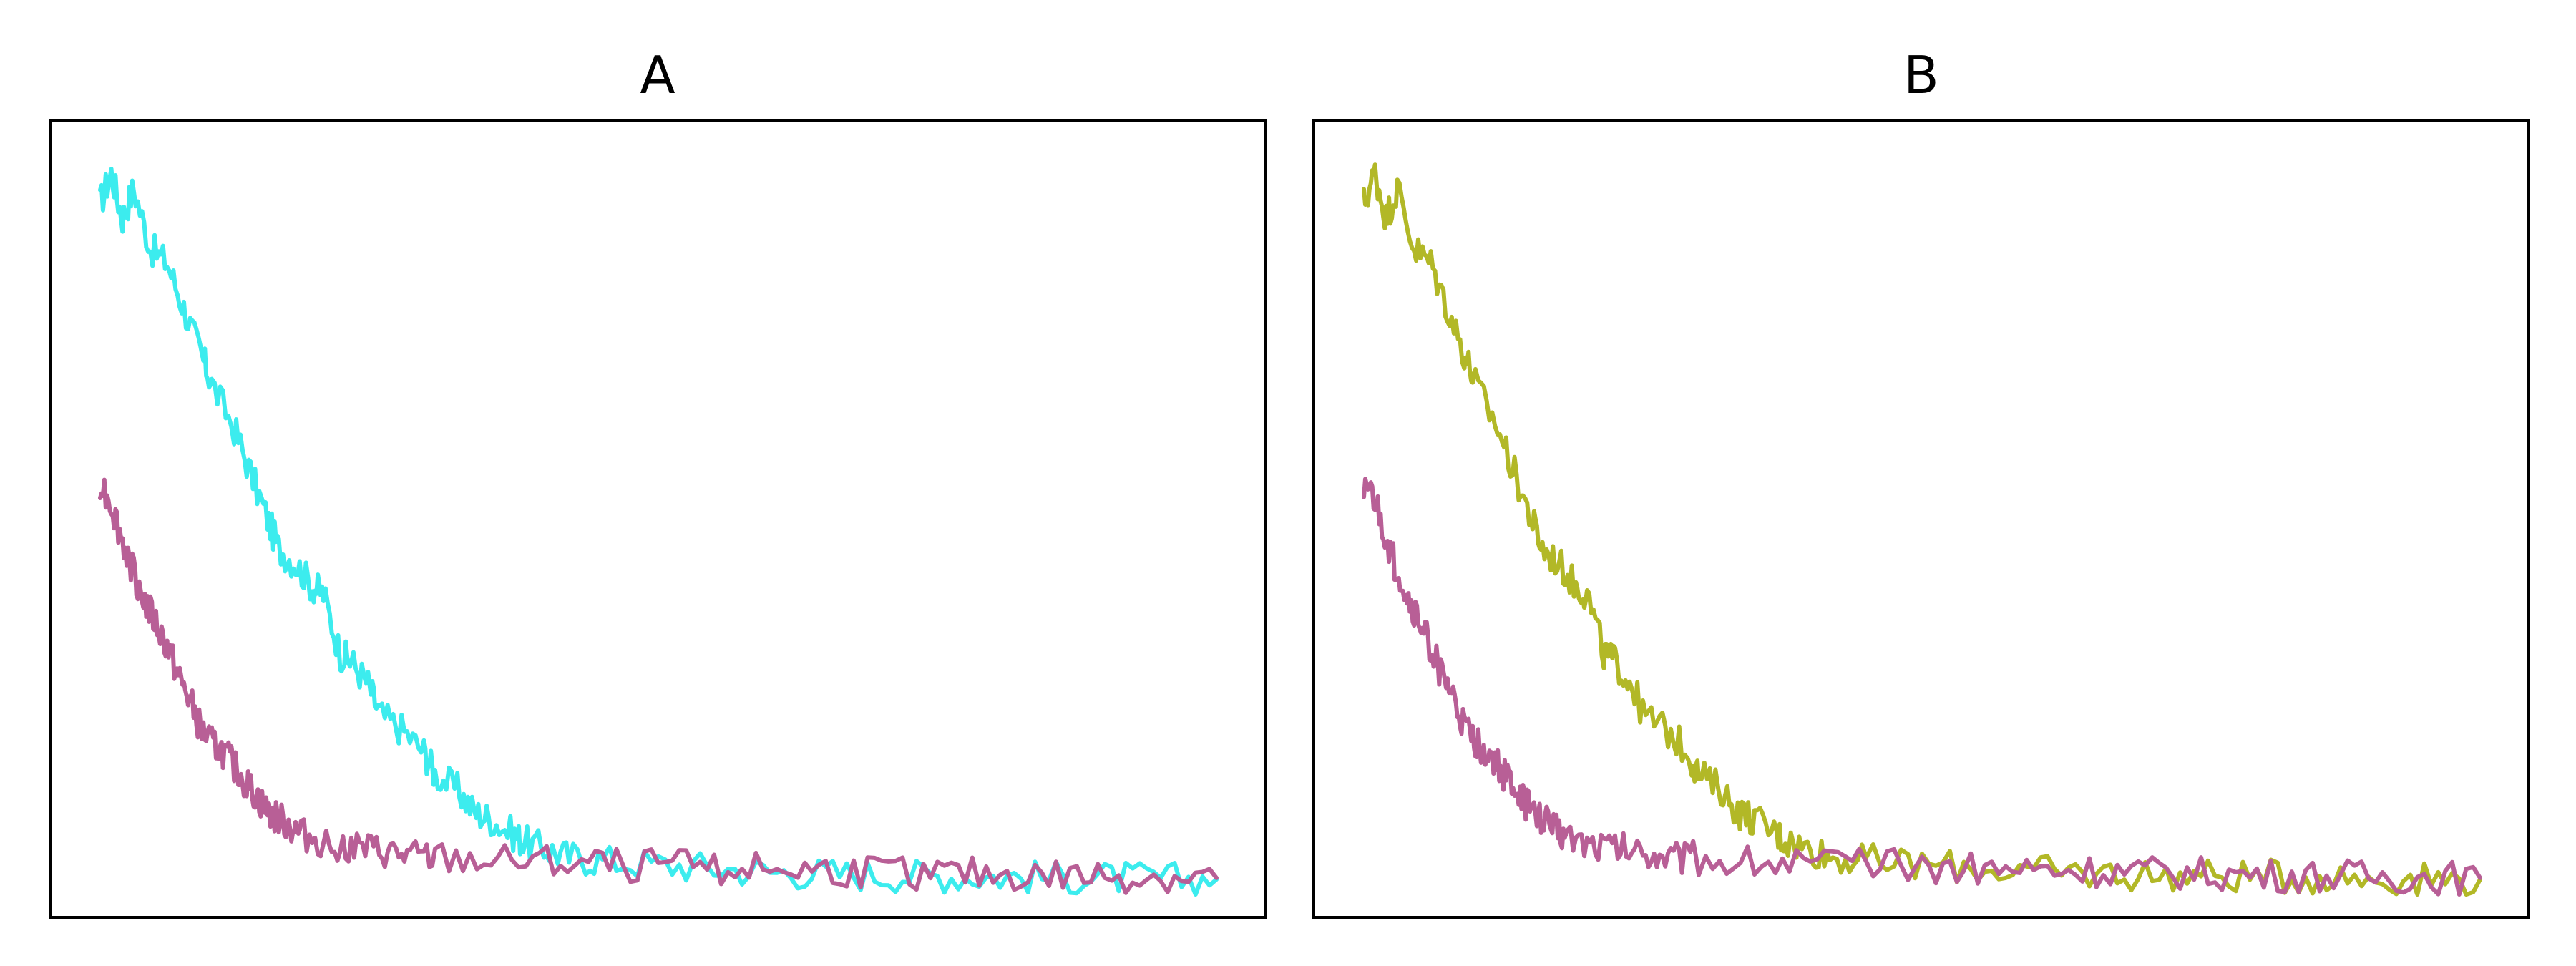 Image resolution: width=2576 pixels, height=966 pixels. What do you see at coordinates (657, 75) in the screenshot?
I see `panel-a-title: A` at bounding box center [657, 75].